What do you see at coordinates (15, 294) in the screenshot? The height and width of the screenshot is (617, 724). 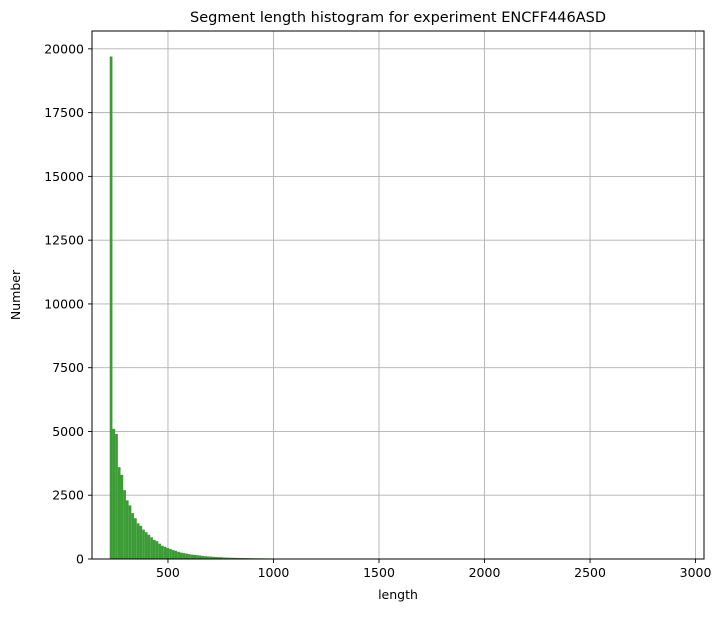 I see `y-axis-label: Number` at bounding box center [15, 294].